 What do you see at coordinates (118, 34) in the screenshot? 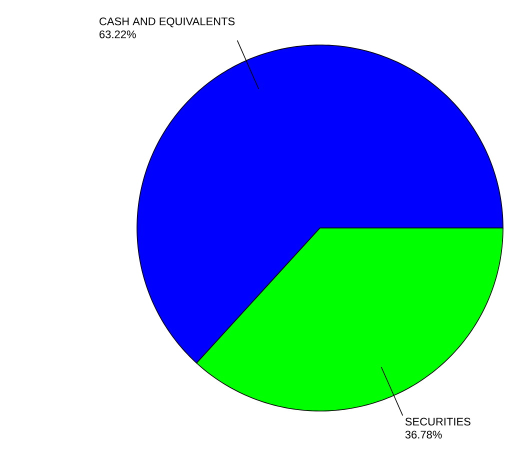
I see `data-label: 63.22%` at bounding box center [118, 34].